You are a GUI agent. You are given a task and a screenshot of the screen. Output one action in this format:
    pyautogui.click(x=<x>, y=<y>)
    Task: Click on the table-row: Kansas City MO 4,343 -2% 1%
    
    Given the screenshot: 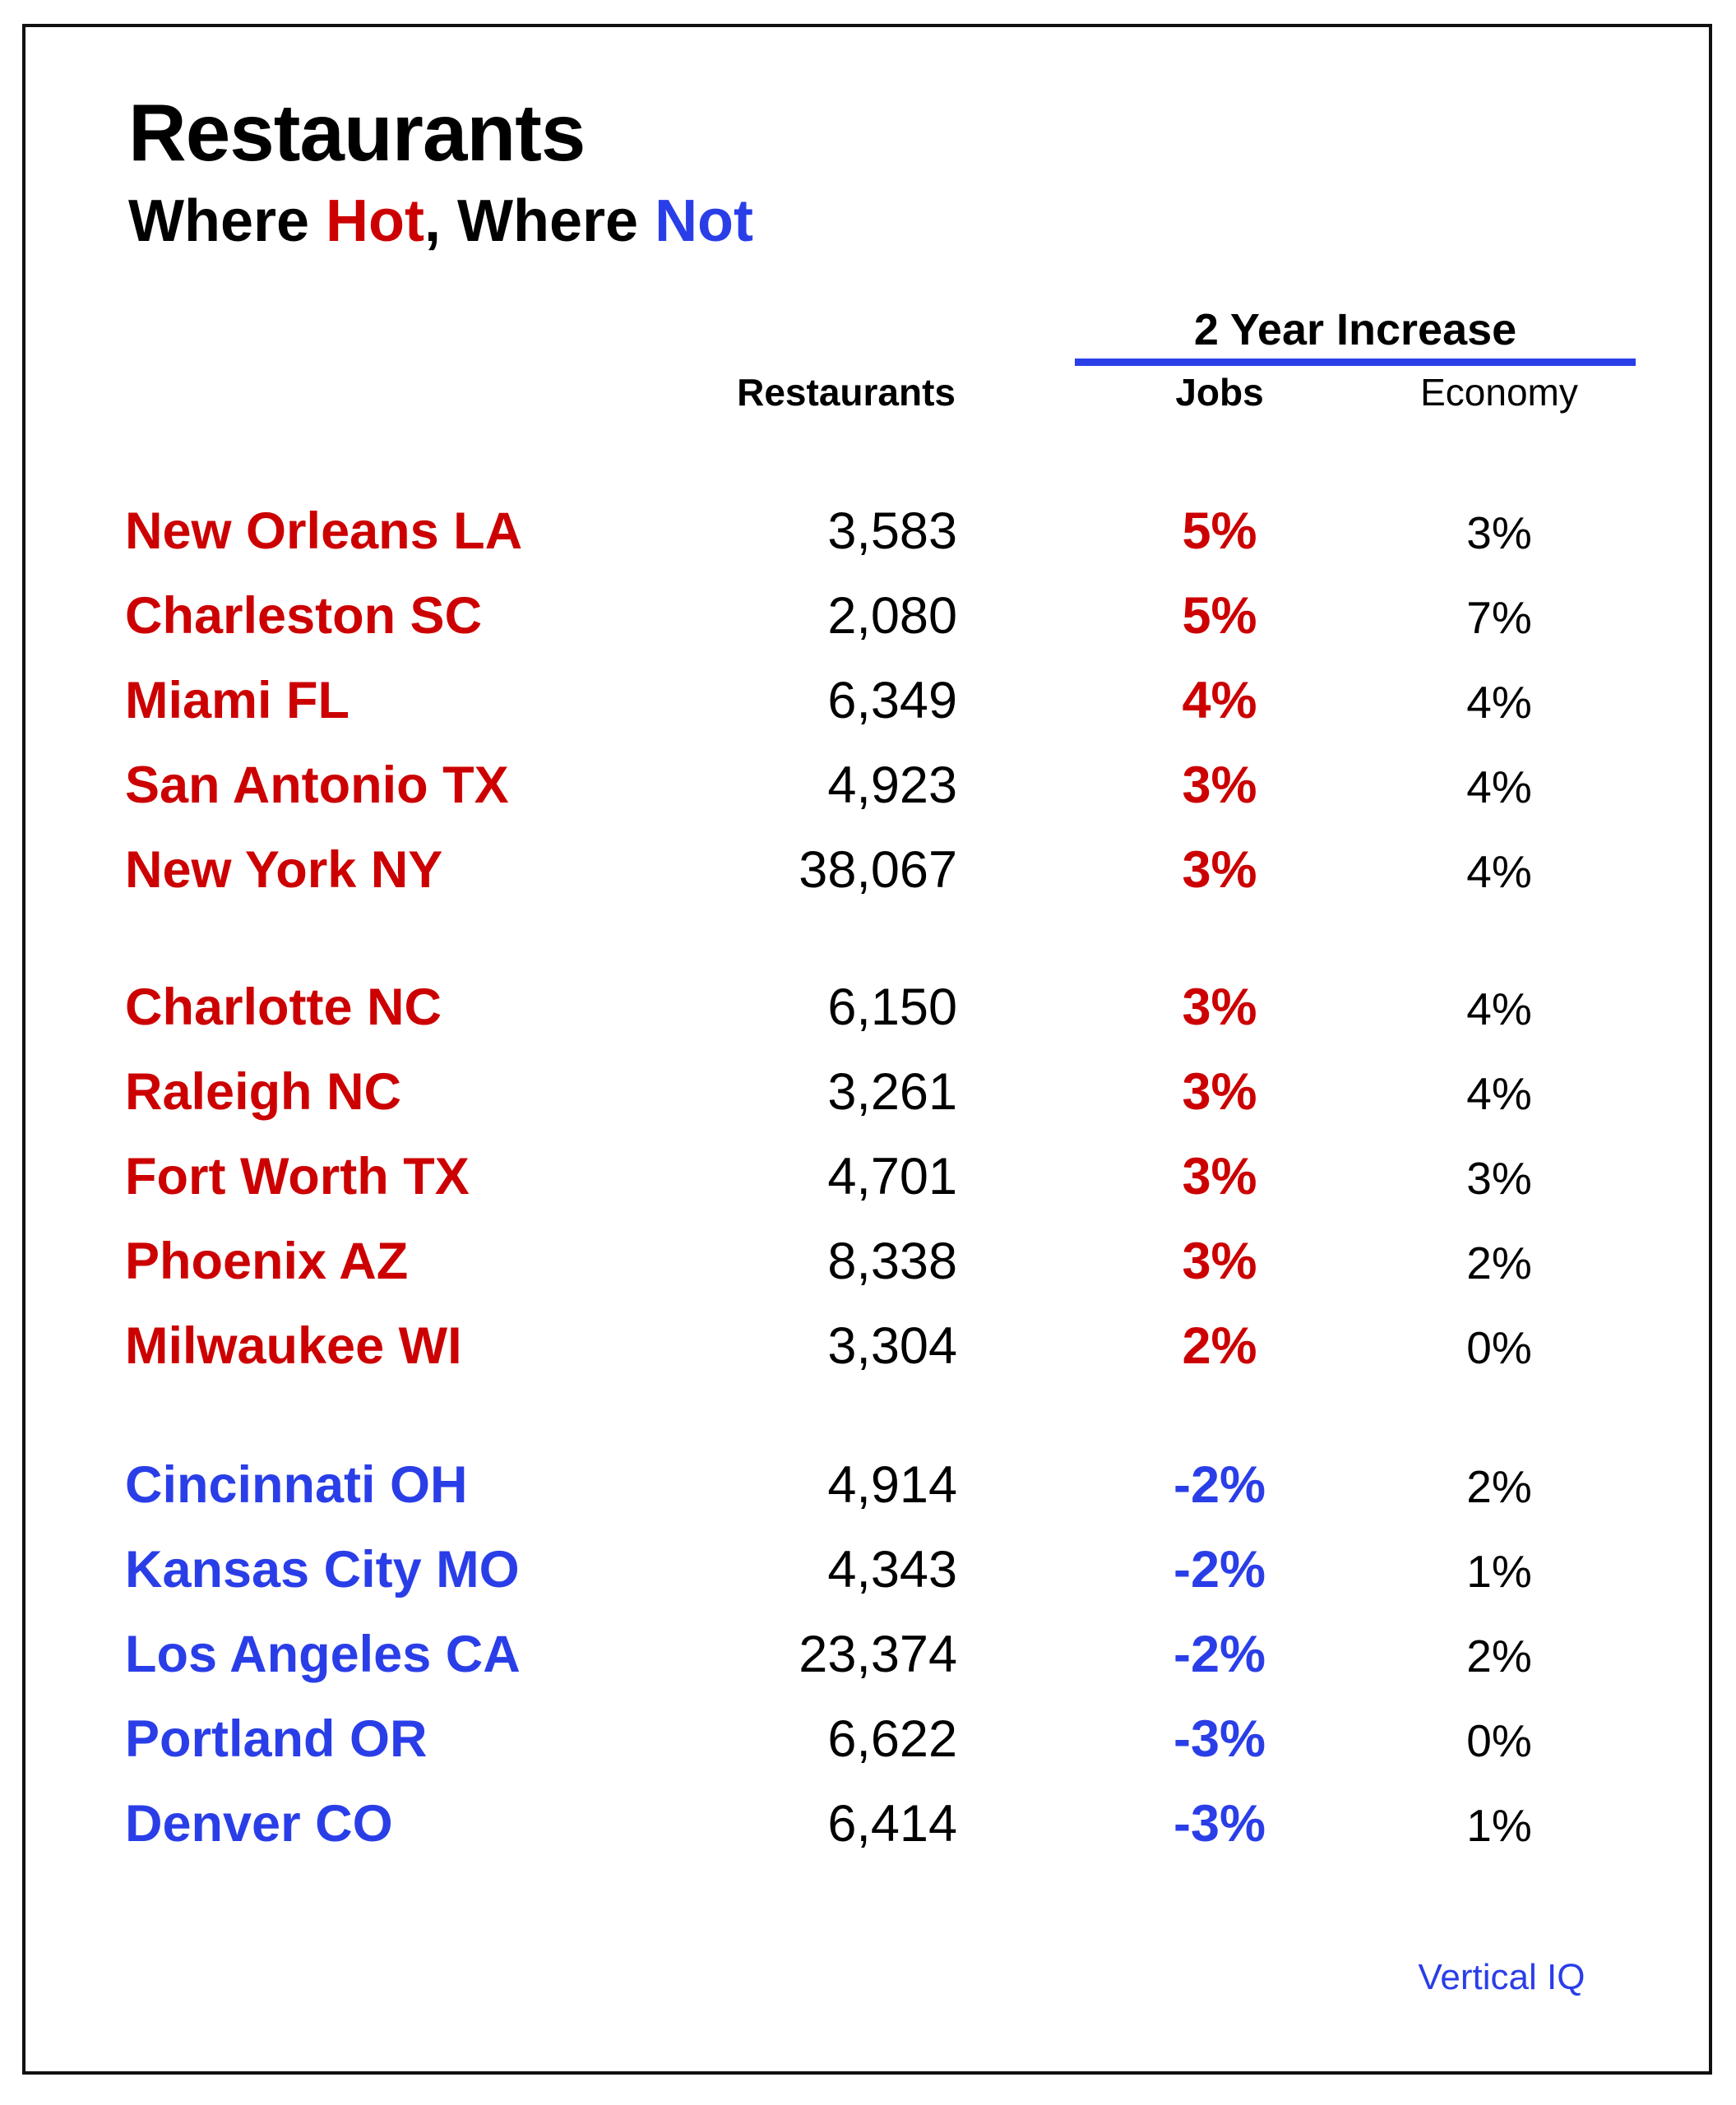 What is the action you would take?
    pyautogui.click(x=868, y=1577)
    